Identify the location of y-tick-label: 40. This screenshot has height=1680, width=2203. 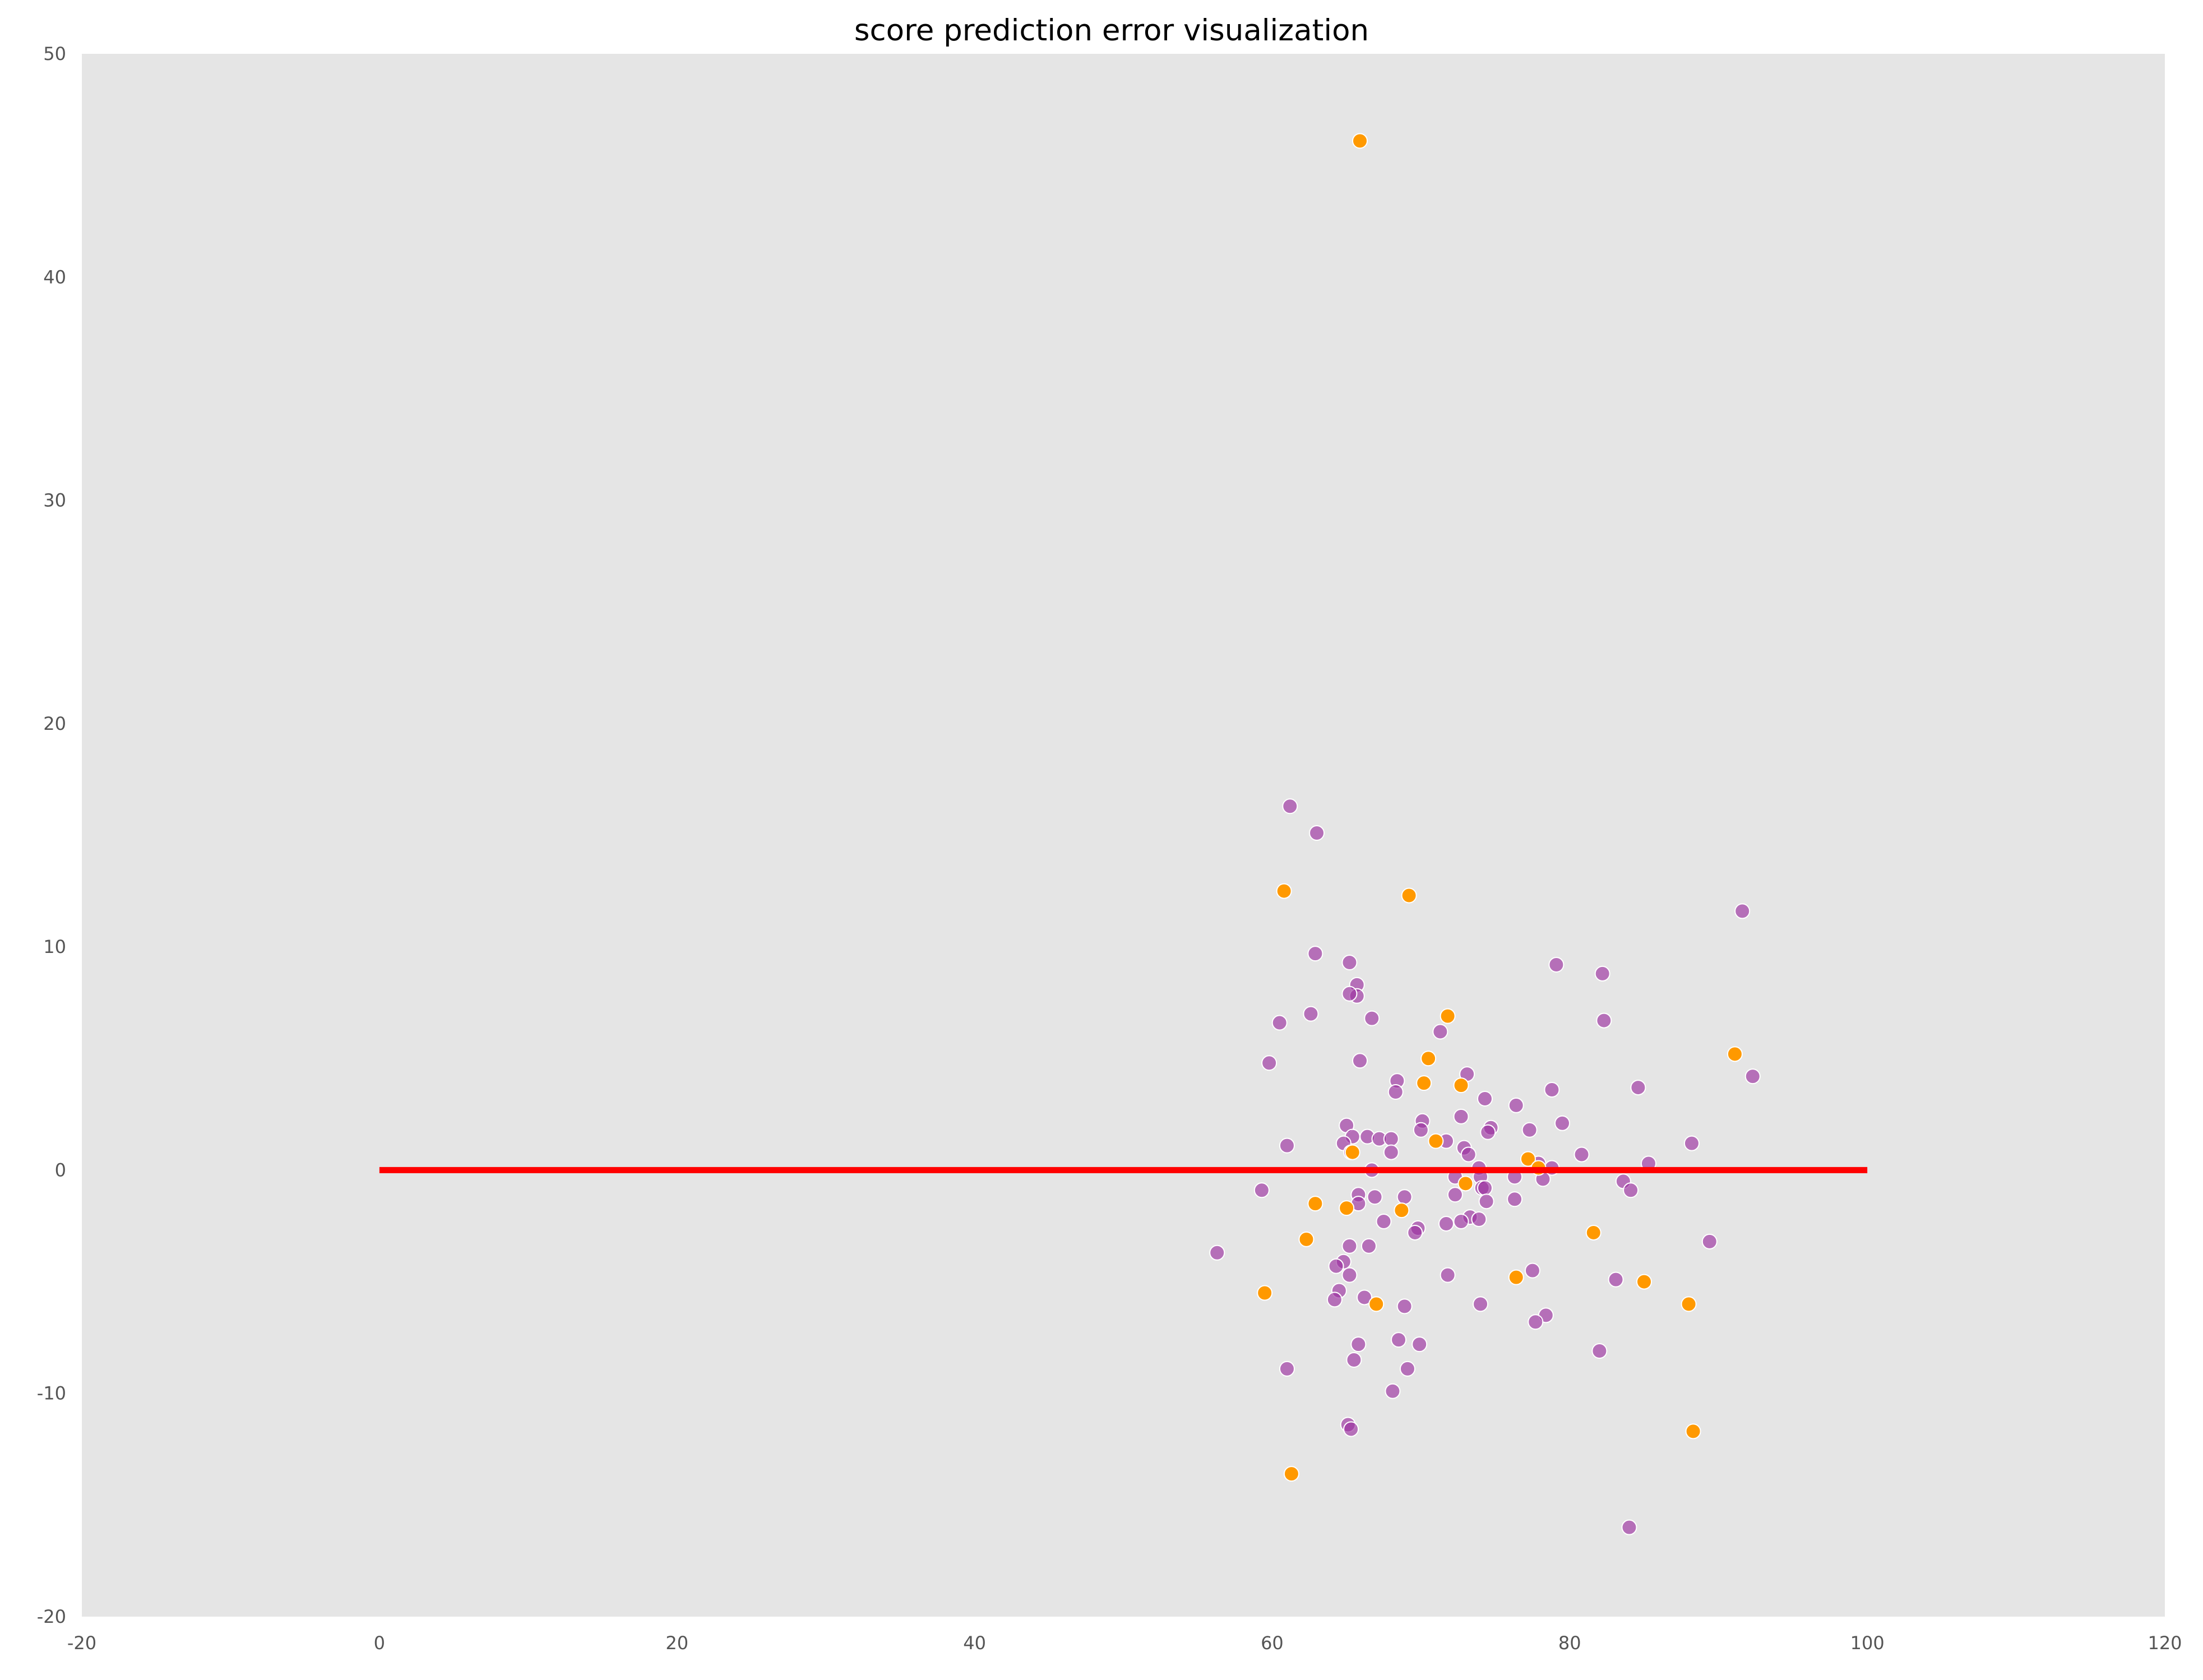
(55, 277).